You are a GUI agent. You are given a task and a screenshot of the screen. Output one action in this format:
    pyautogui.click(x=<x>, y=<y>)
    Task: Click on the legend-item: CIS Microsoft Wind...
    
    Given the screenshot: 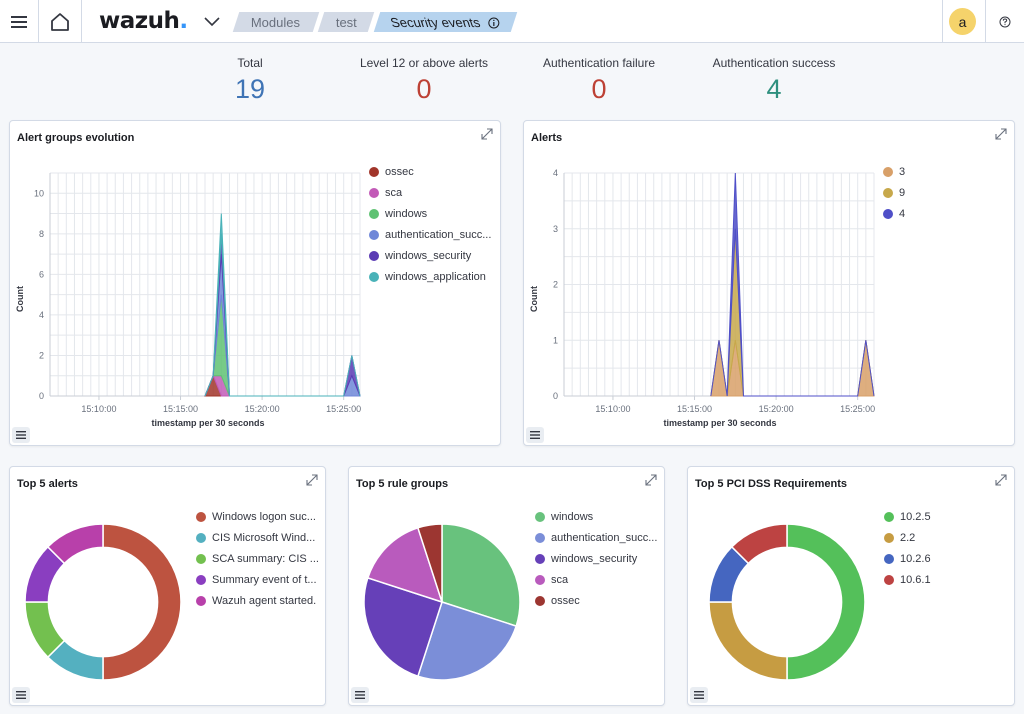 What is the action you would take?
    pyautogui.click(x=257, y=537)
    